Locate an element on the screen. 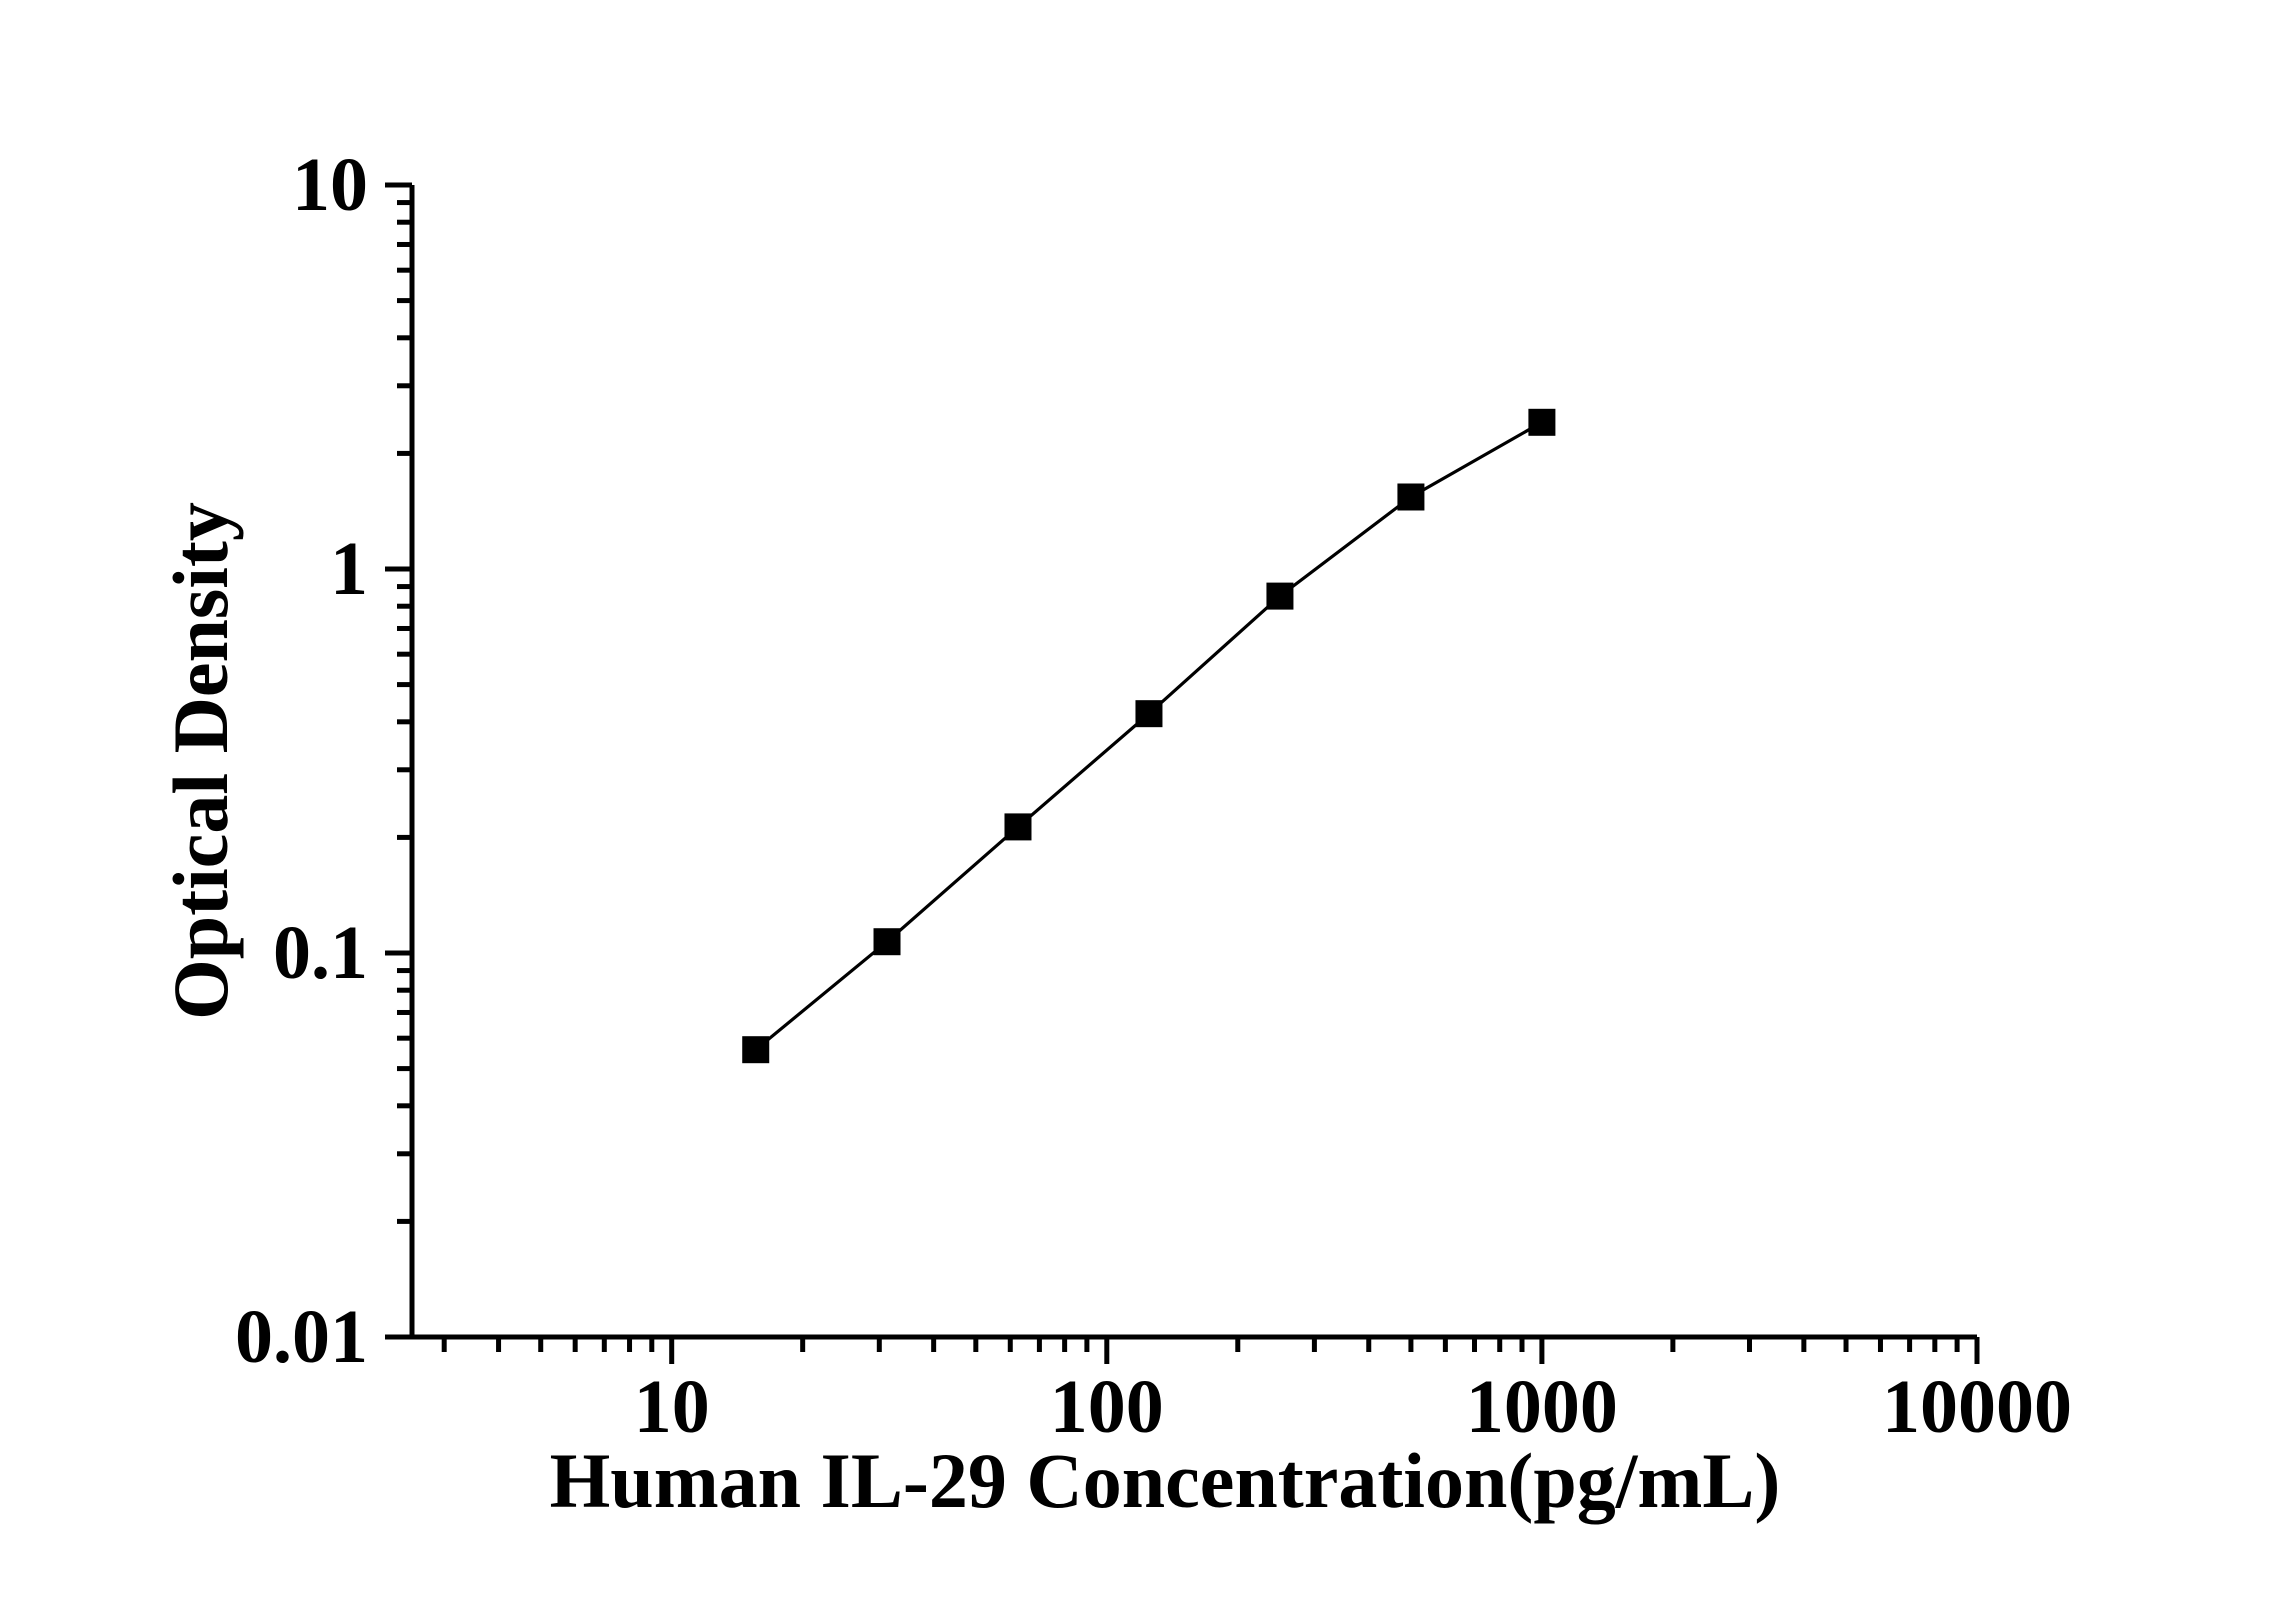 This screenshot has height=1609, width=2296. x-tick-label: 100 is located at coordinates (1107, 1407).